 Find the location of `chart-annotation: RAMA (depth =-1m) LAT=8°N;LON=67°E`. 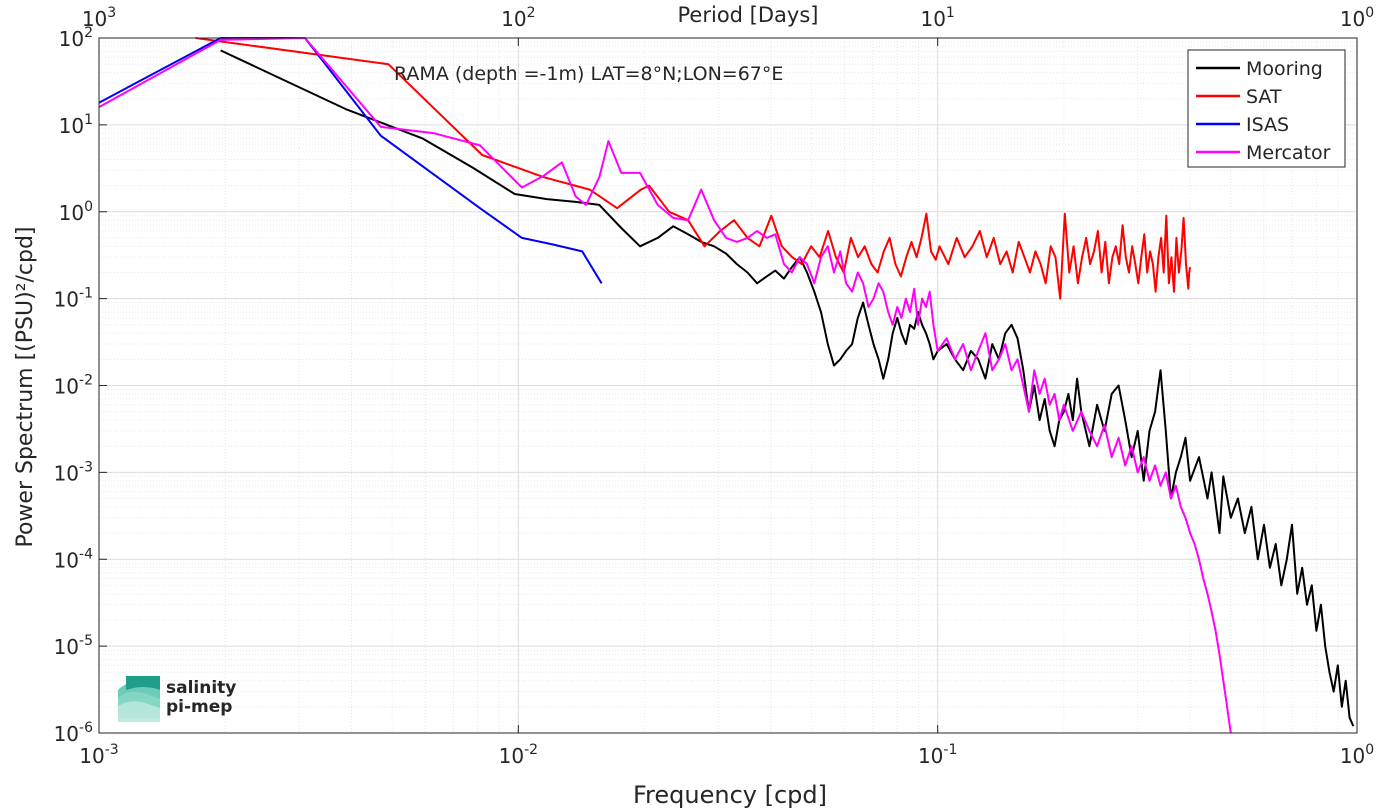

chart-annotation: RAMA (depth =-1m) LAT=8°N;LON=67°E is located at coordinates (588, 74).